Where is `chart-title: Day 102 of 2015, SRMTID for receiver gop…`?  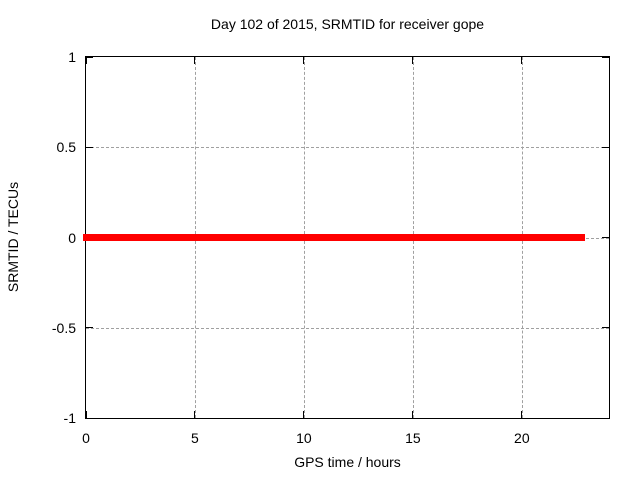
chart-title: Day 102 of 2015, SRMTID for receiver gop… is located at coordinates (347, 24).